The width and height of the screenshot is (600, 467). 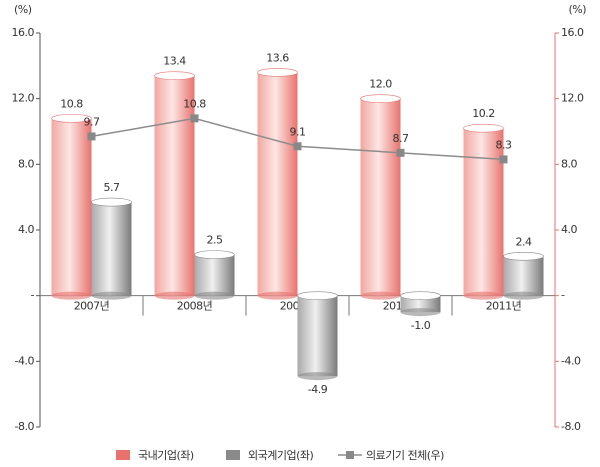 What do you see at coordinates (401, 138) in the screenshot?
I see `value-label: 8.7` at bounding box center [401, 138].